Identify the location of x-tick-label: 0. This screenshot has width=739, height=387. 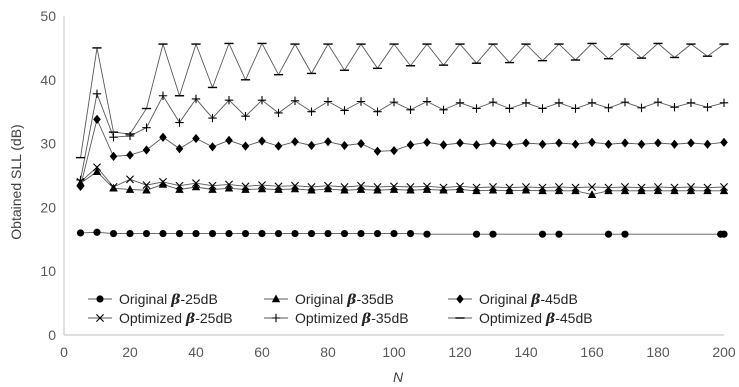
(64, 352).